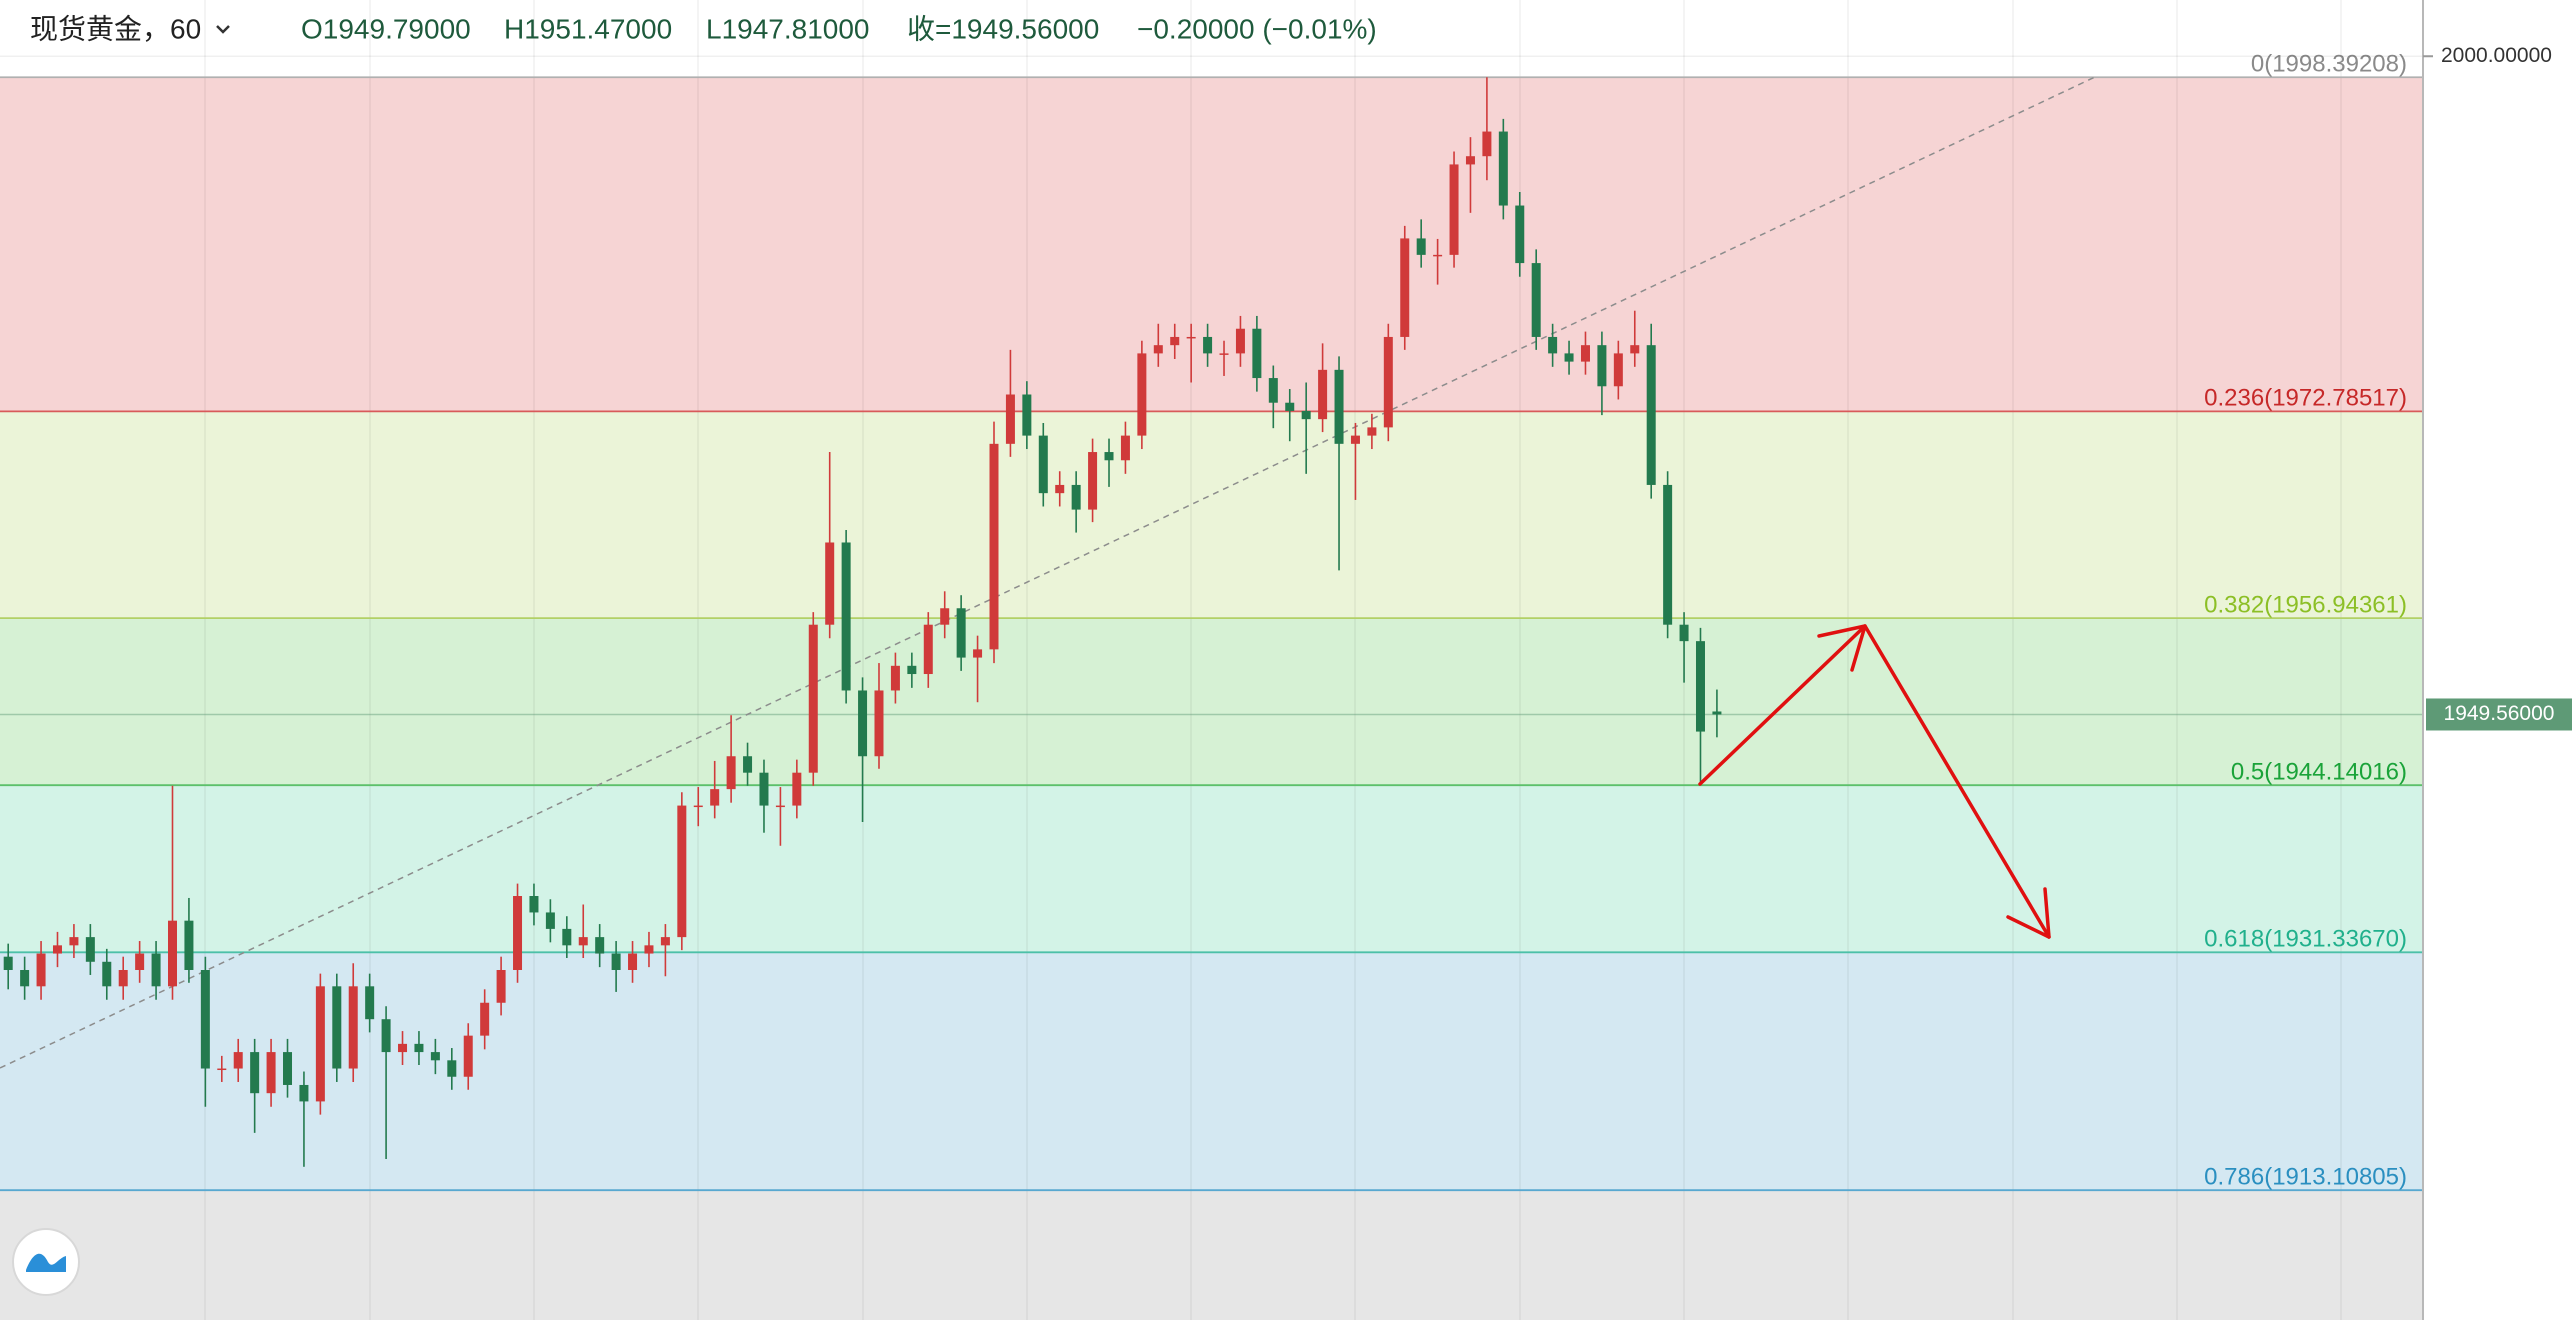  Describe the element at coordinates (588, 28) in the screenshot. I see `high-value: H1951.47000` at that location.